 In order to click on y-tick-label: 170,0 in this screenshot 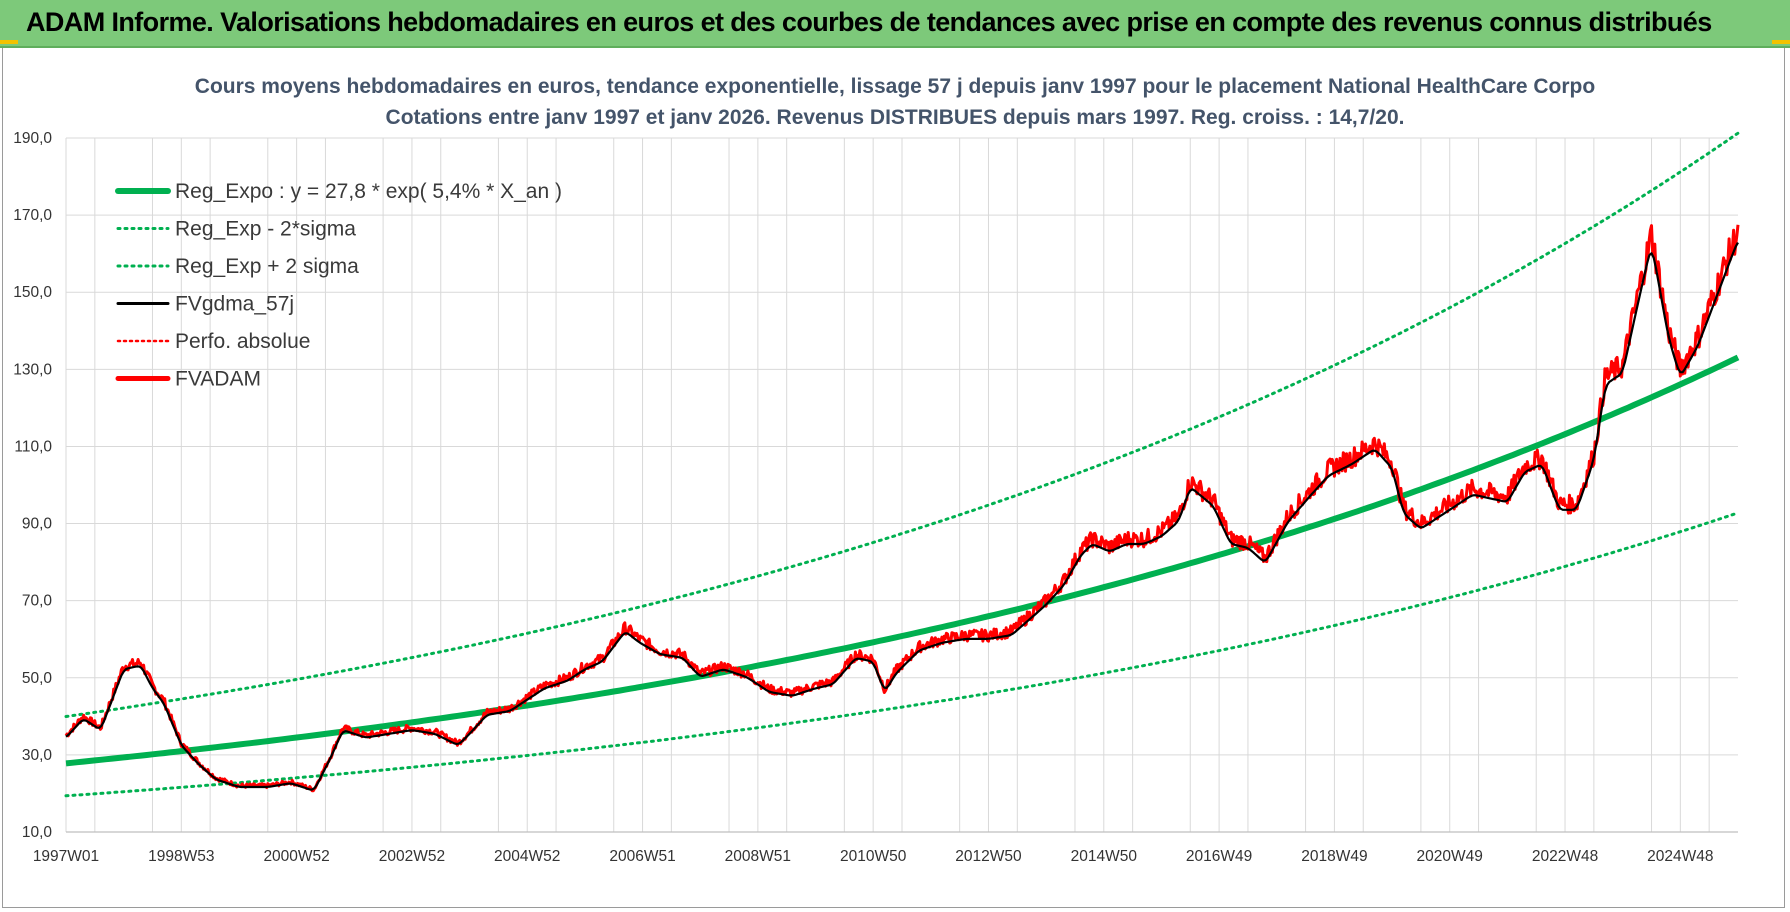, I will do `click(32, 215)`.